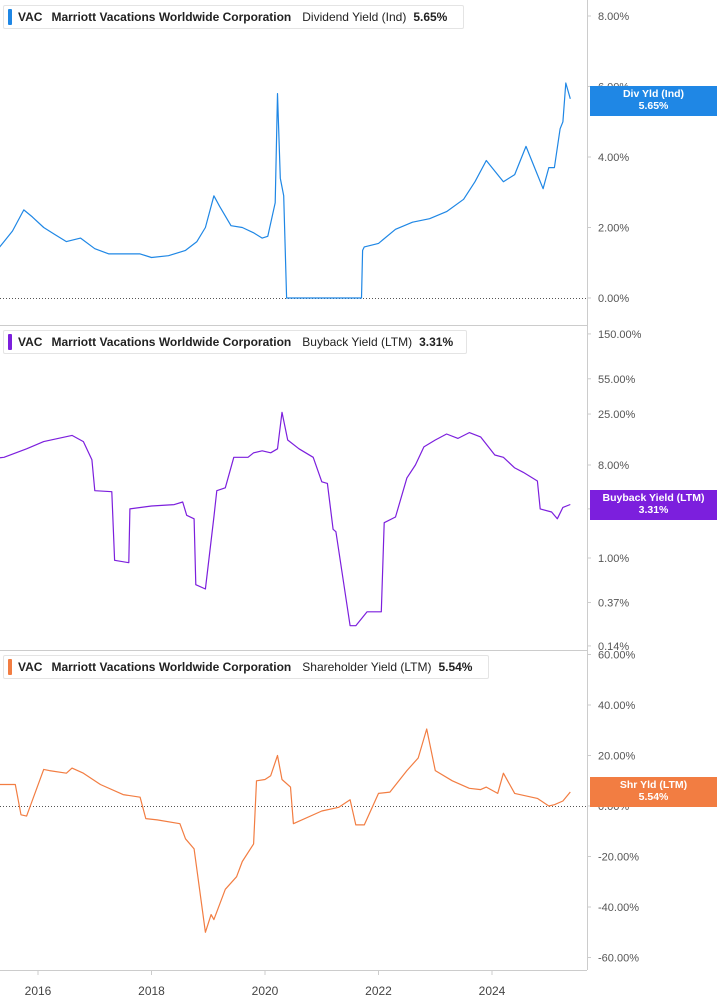  Describe the element at coordinates (10, 667) in the screenshot. I see `legend-swatch-shareholder` at that location.